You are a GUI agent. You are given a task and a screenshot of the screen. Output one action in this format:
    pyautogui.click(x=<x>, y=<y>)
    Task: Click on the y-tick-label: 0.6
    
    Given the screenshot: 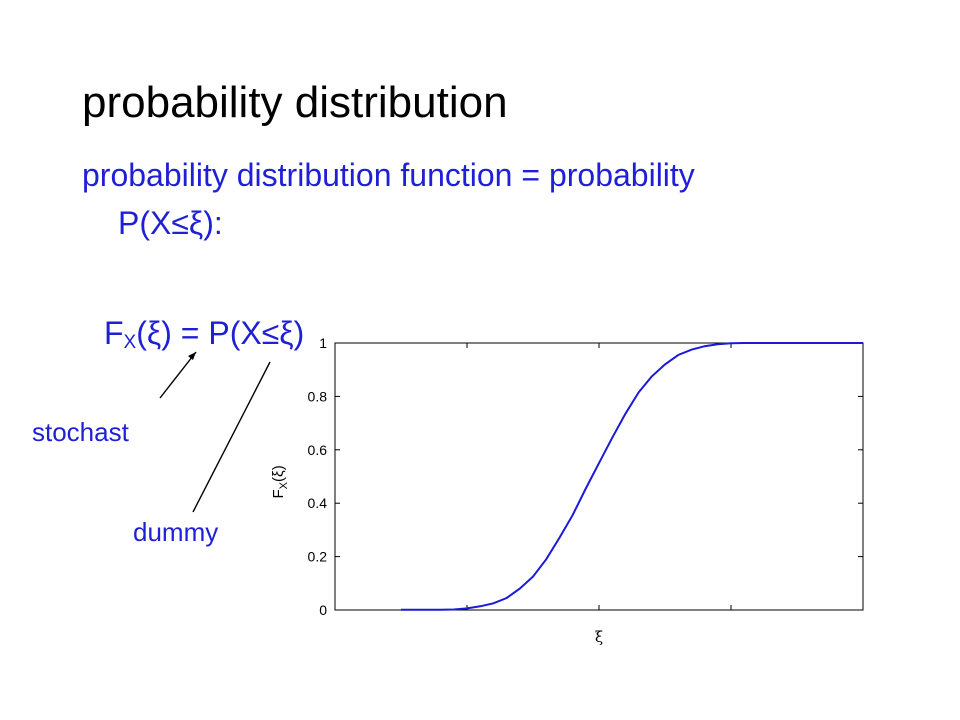 What is the action you would take?
    pyautogui.click(x=318, y=450)
    